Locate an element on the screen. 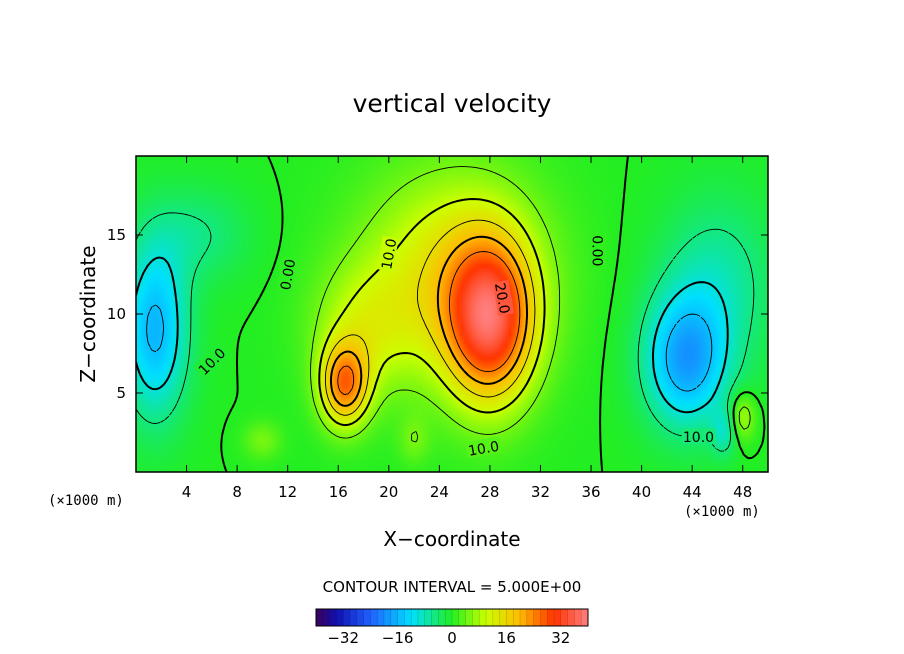 This screenshot has height=654, width=904. x-tick-label: 48 is located at coordinates (742, 492).